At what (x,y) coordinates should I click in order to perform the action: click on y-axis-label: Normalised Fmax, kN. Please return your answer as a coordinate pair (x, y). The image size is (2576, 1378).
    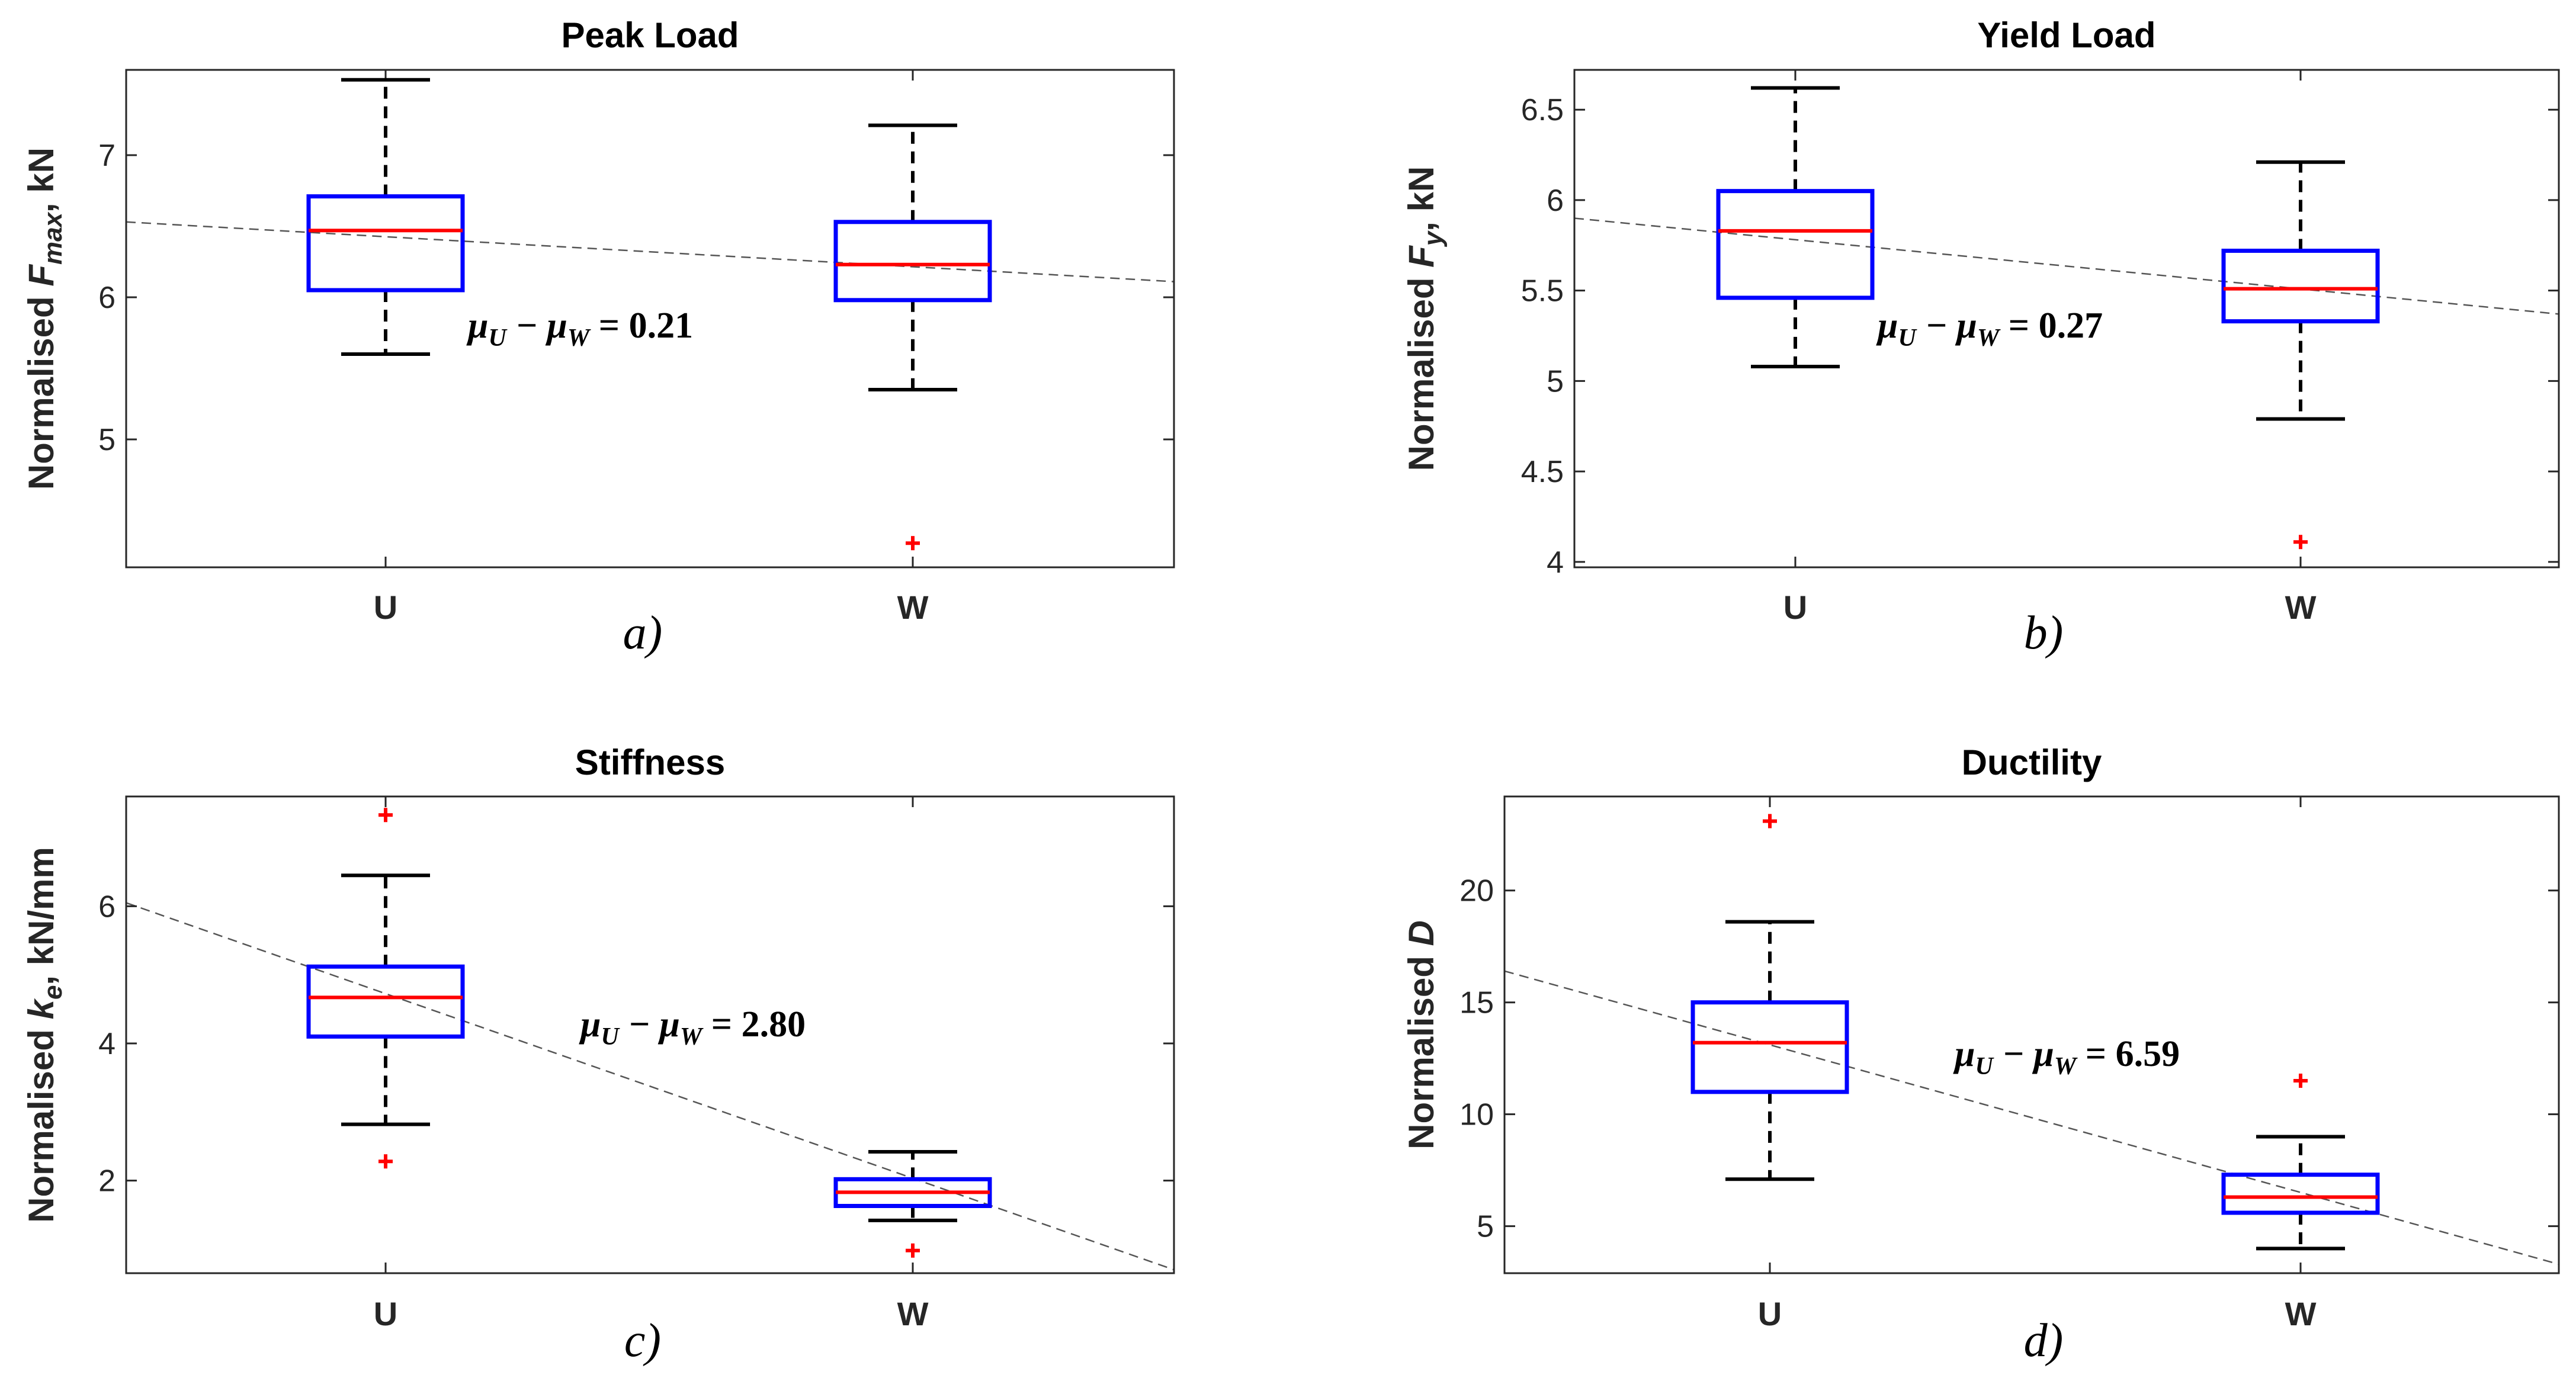
    Looking at the image, I should click on (44, 319).